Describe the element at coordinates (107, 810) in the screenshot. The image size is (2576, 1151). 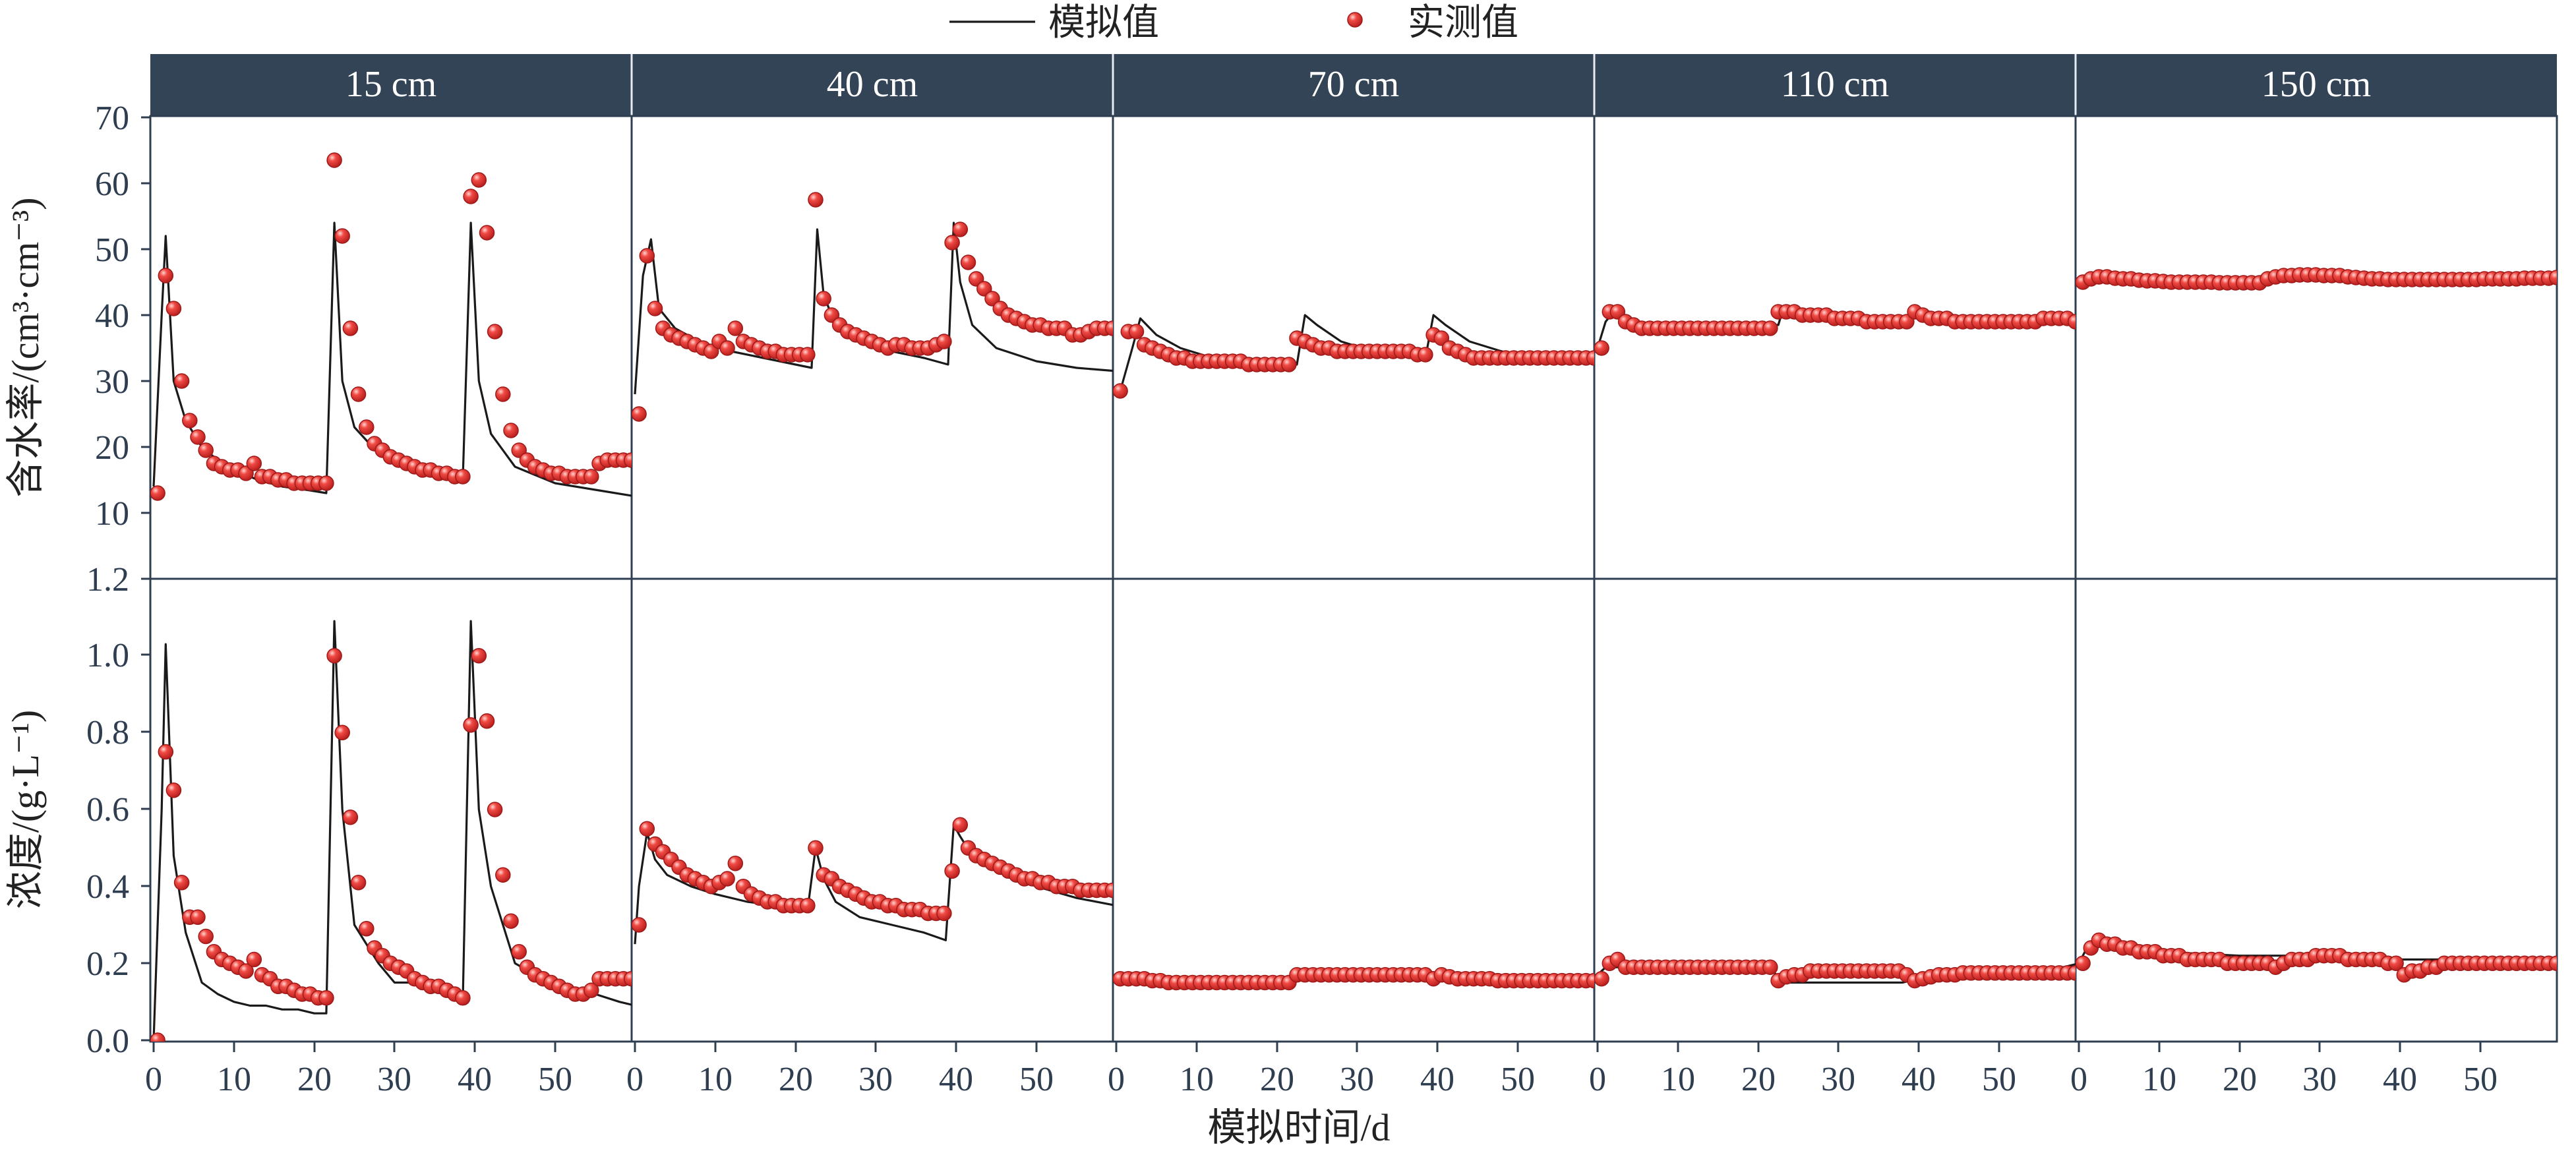
I see `y-tick-label: 0.6` at that location.